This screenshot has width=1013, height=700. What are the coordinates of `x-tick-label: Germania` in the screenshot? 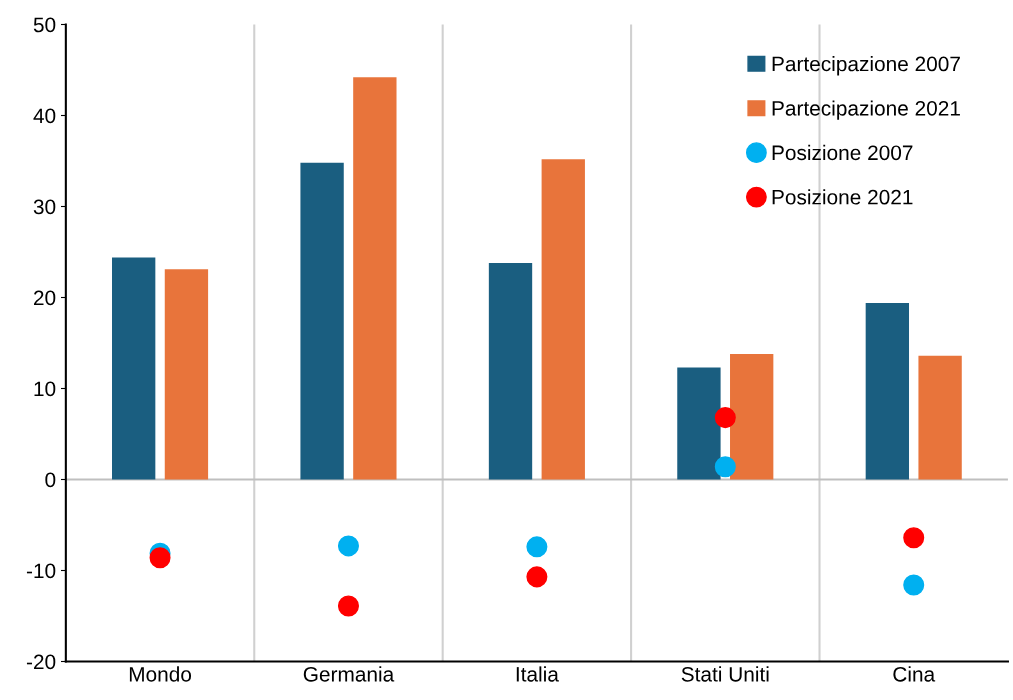 It's located at (349, 674).